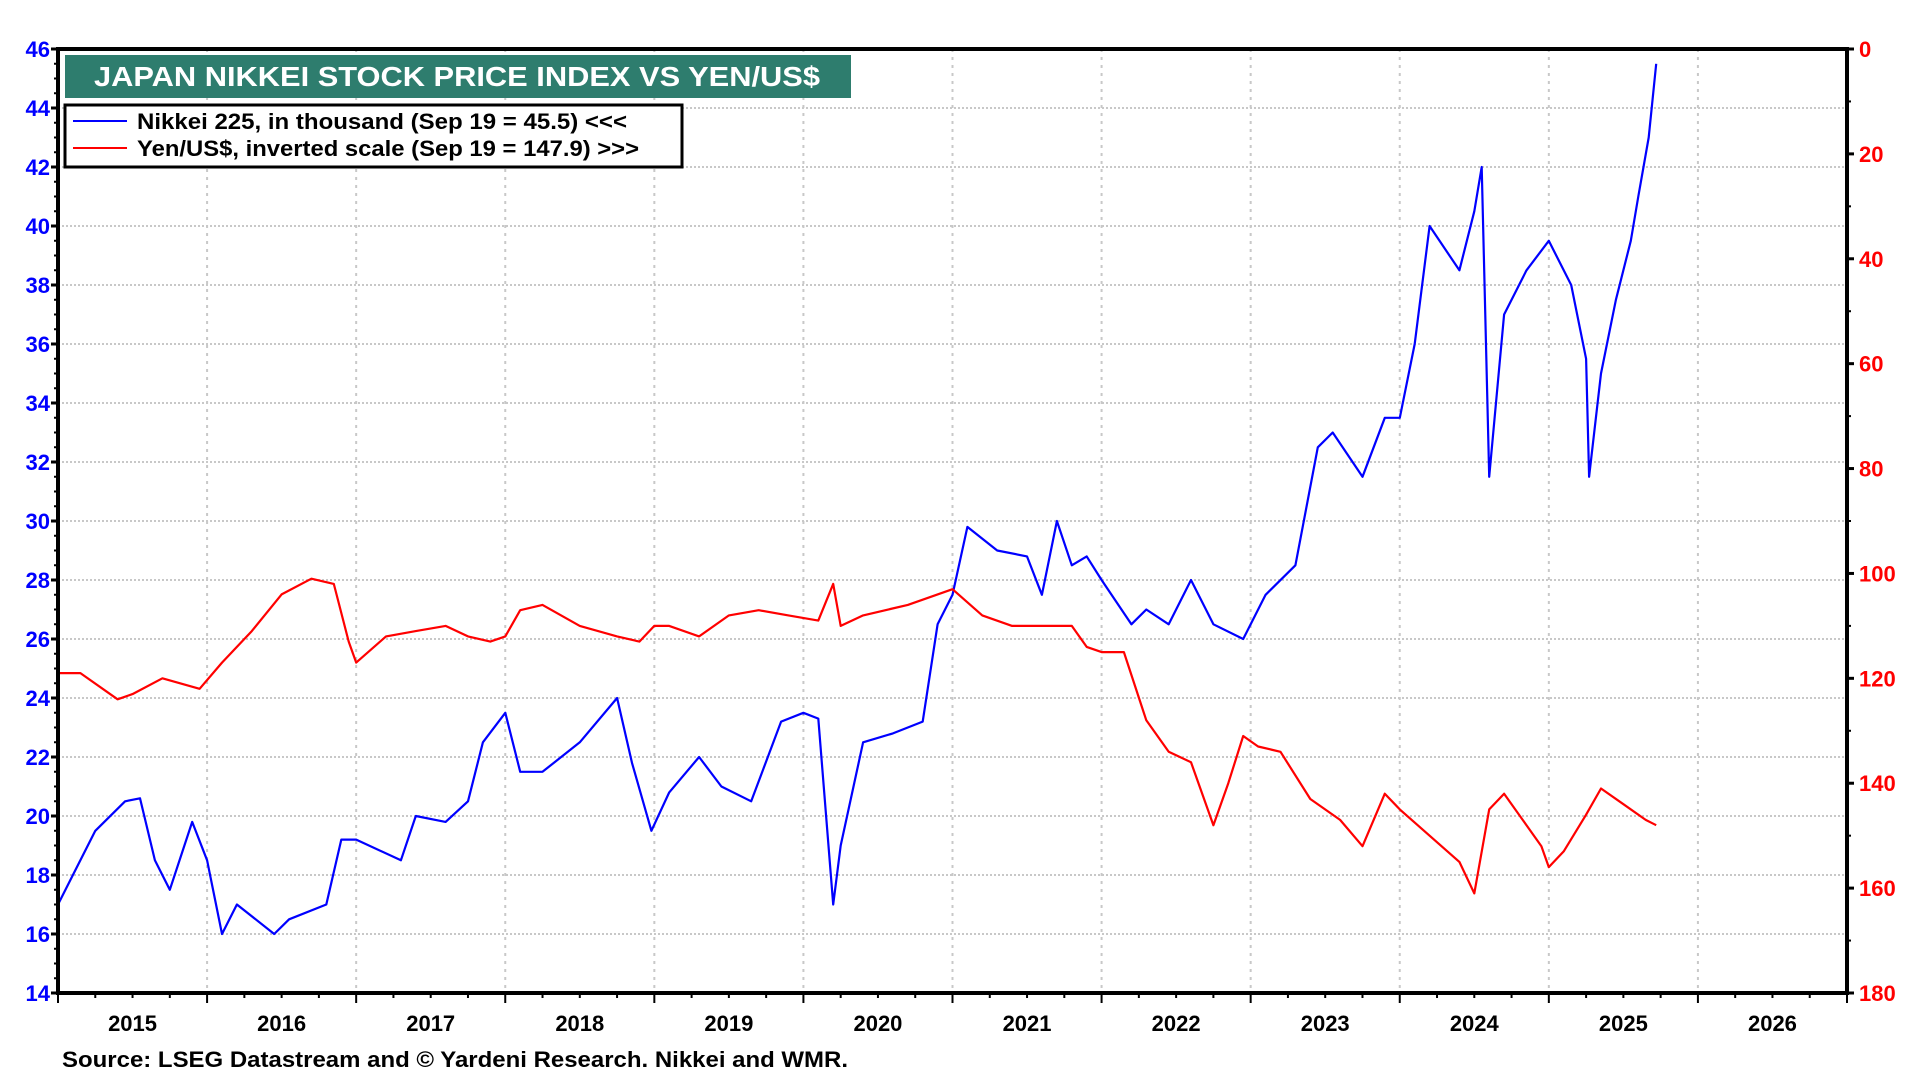  Describe the element at coordinates (1877, 783) in the screenshot. I see `right-tick-label: 140` at that location.